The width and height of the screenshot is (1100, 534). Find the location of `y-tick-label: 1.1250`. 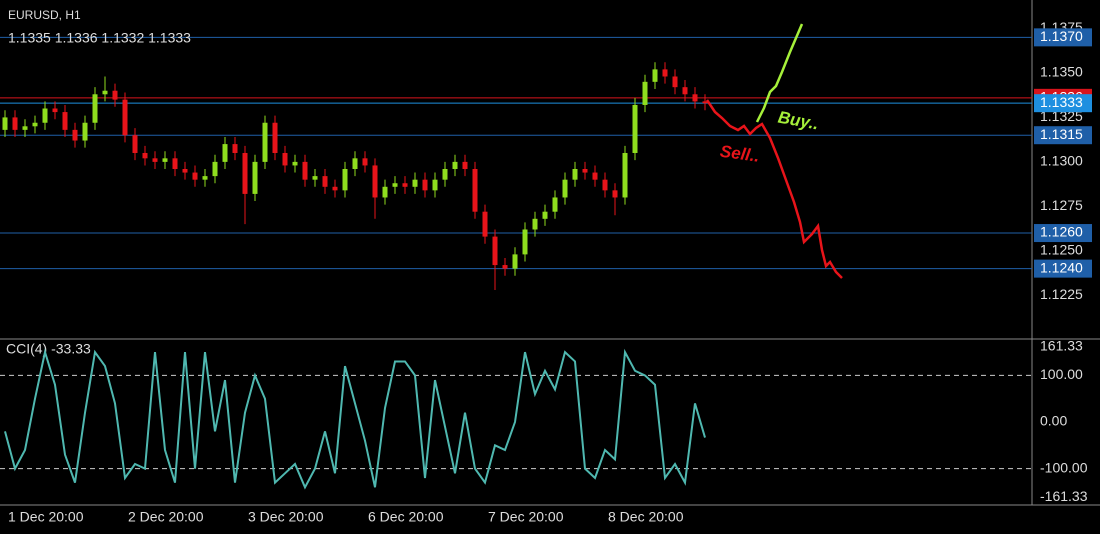

y-tick-label: 1.1250 is located at coordinates (1061, 250).